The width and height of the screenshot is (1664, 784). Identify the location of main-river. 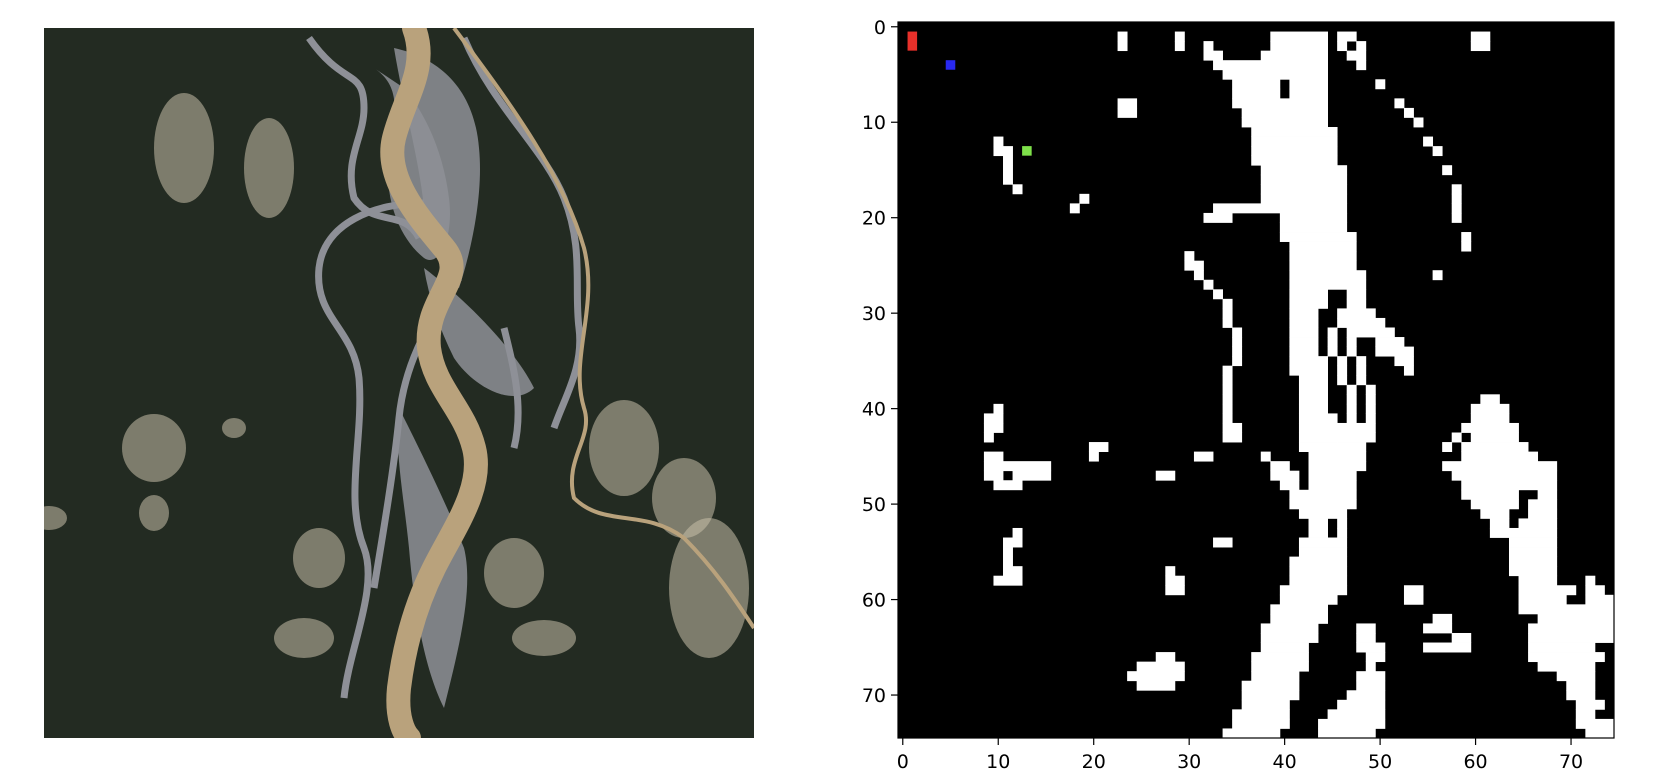
(434, 383).